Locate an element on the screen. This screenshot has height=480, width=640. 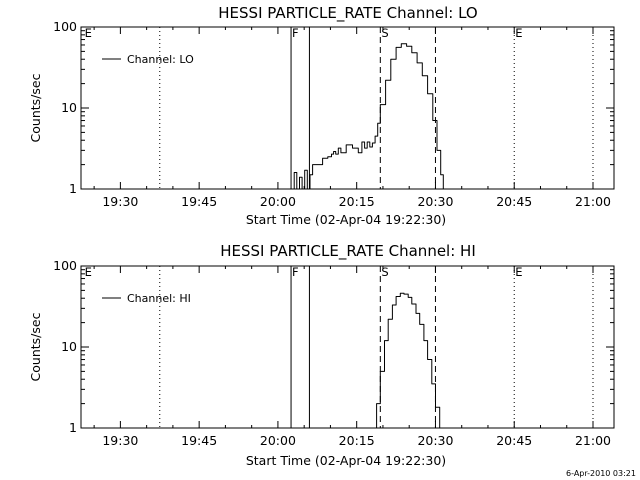
chart-title: HESSI PARTICLE_RATE Channel: HI is located at coordinates (348, 251).